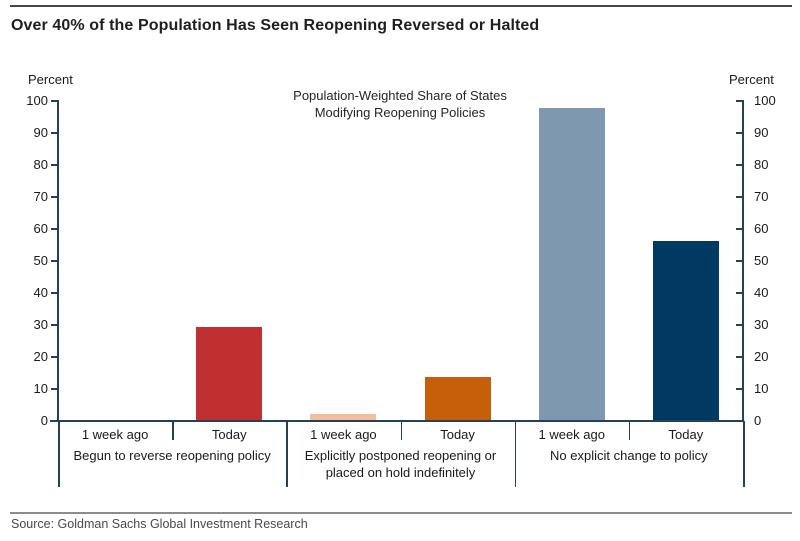 This screenshot has height=541, width=800. I want to click on y-tick-label-right: 90, so click(761, 132).